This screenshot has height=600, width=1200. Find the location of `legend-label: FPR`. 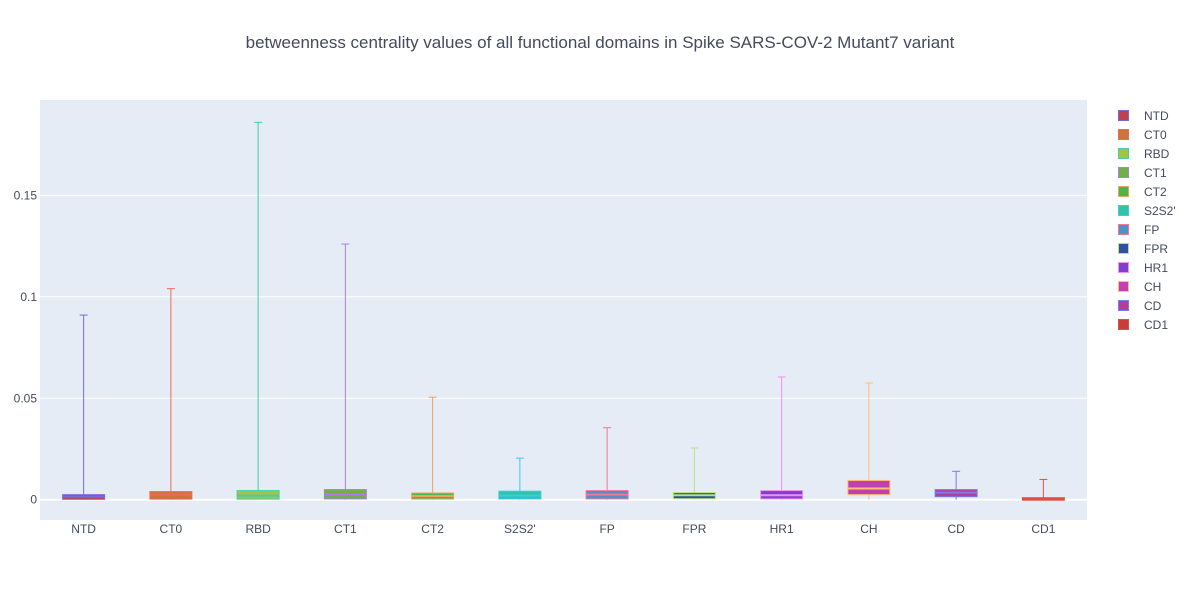

legend-label: FPR is located at coordinates (1156, 248).